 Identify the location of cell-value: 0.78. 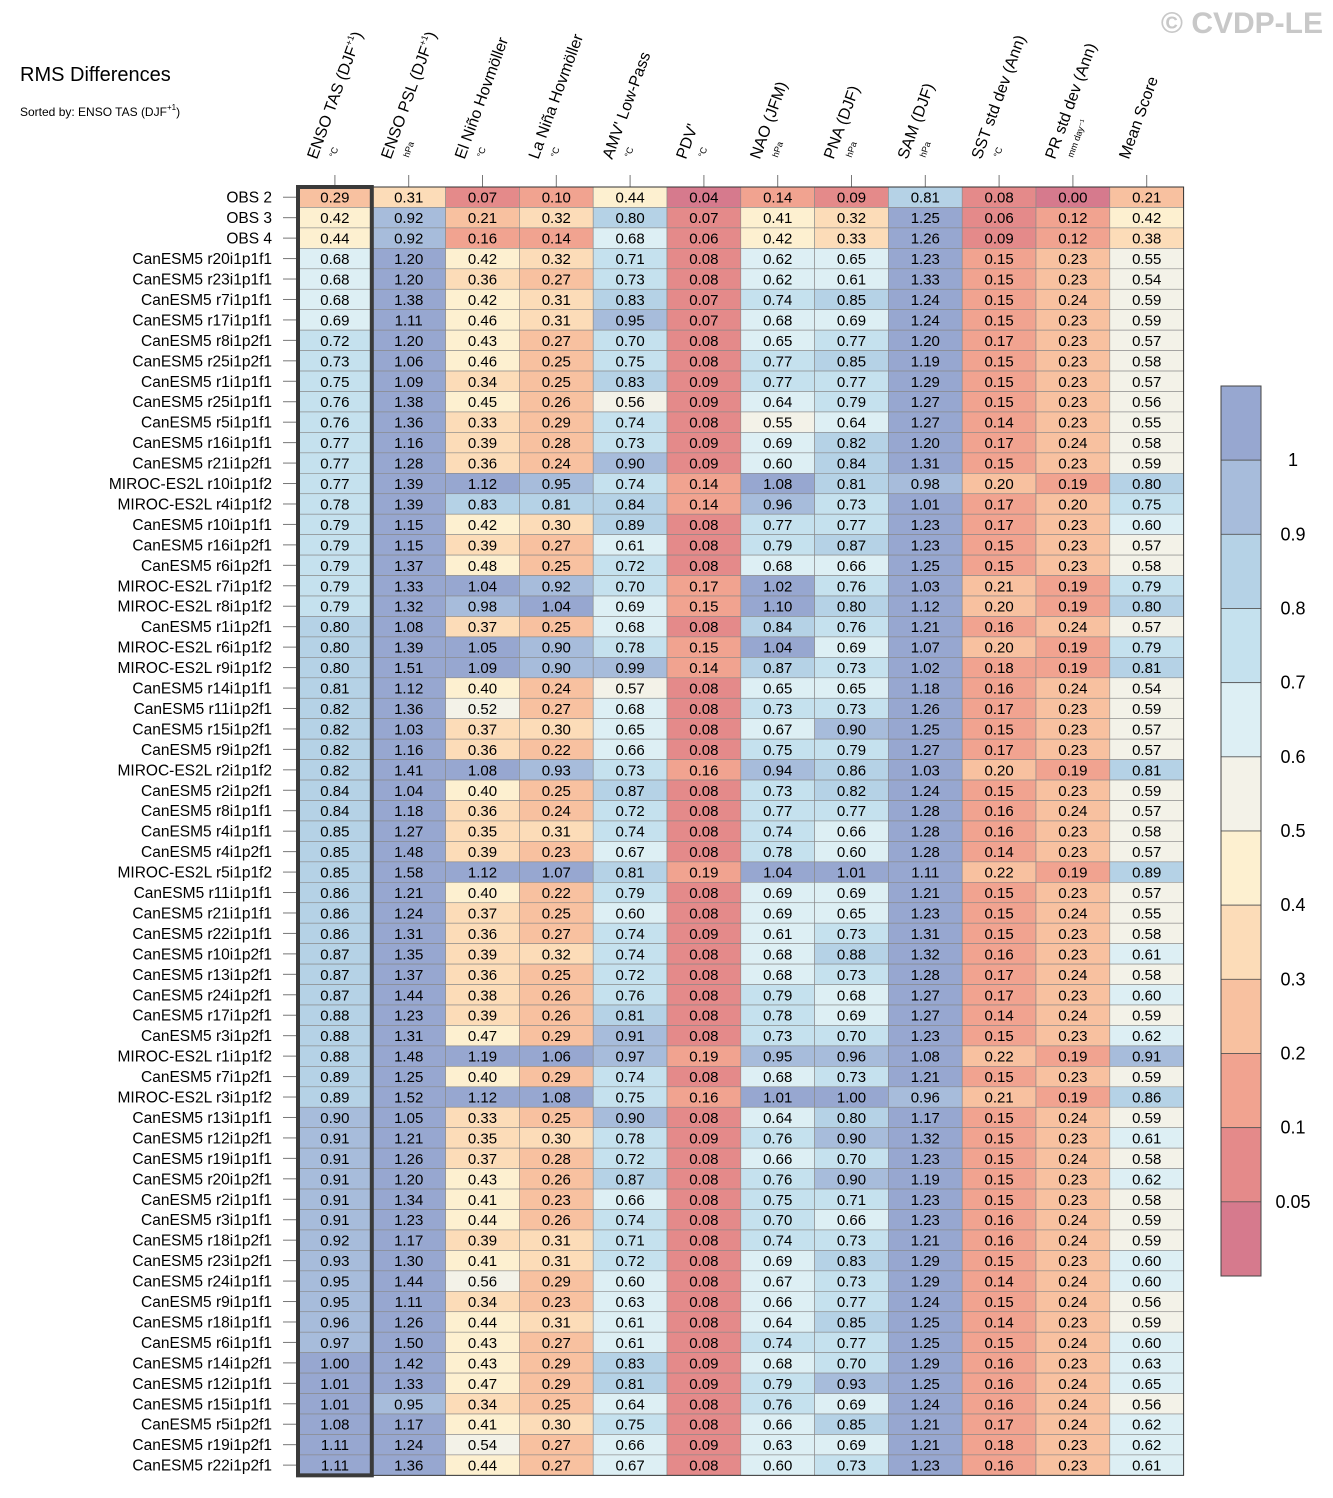
(777, 1016).